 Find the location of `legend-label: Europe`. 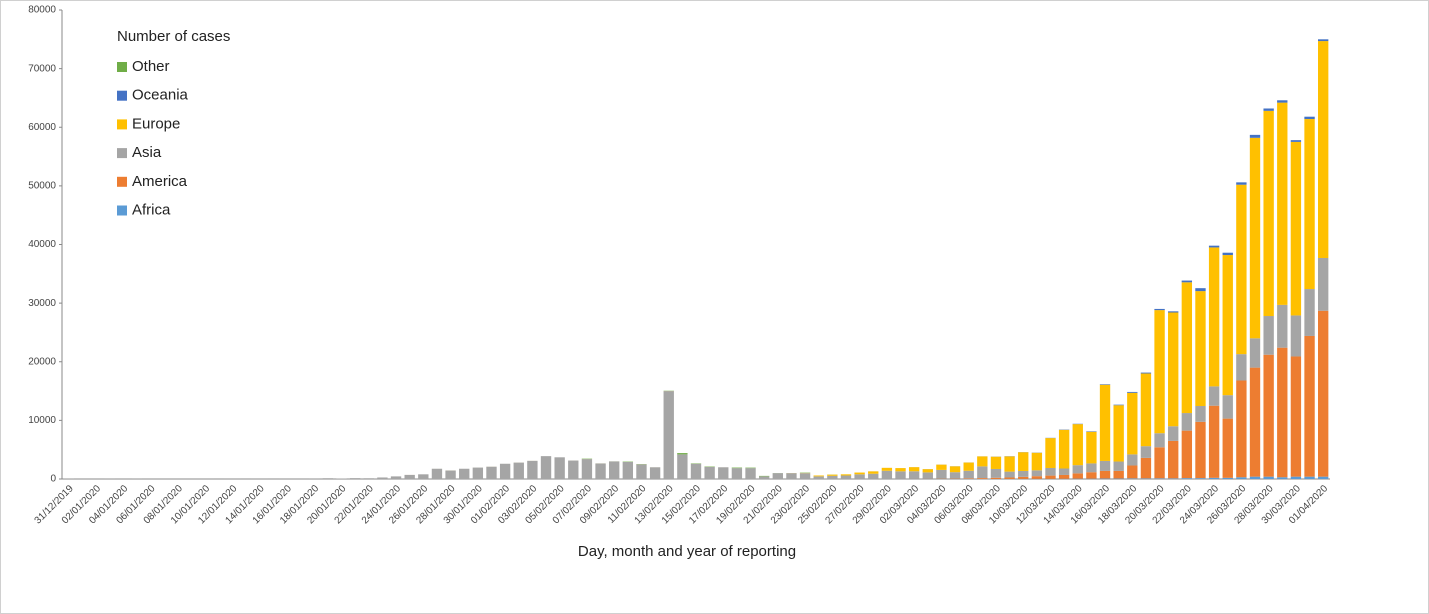

legend-label: Europe is located at coordinates (156, 123).